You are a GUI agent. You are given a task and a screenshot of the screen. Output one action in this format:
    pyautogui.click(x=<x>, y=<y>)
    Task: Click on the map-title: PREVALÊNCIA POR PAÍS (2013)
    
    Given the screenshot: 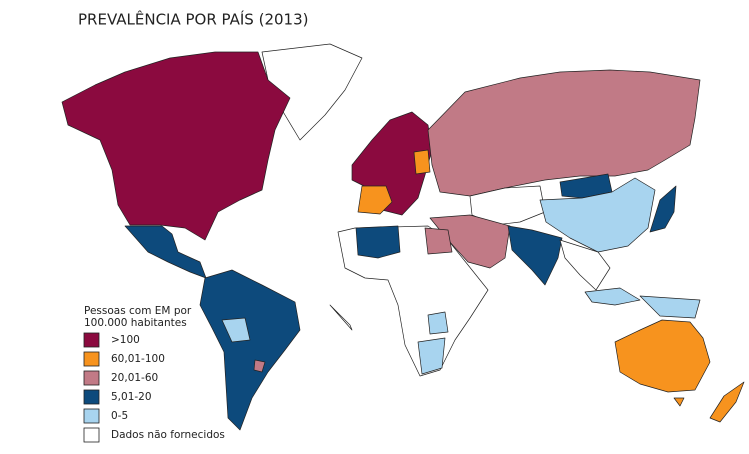 What is the action you would take?
    pyautogui.click(x=193, y=19)
    